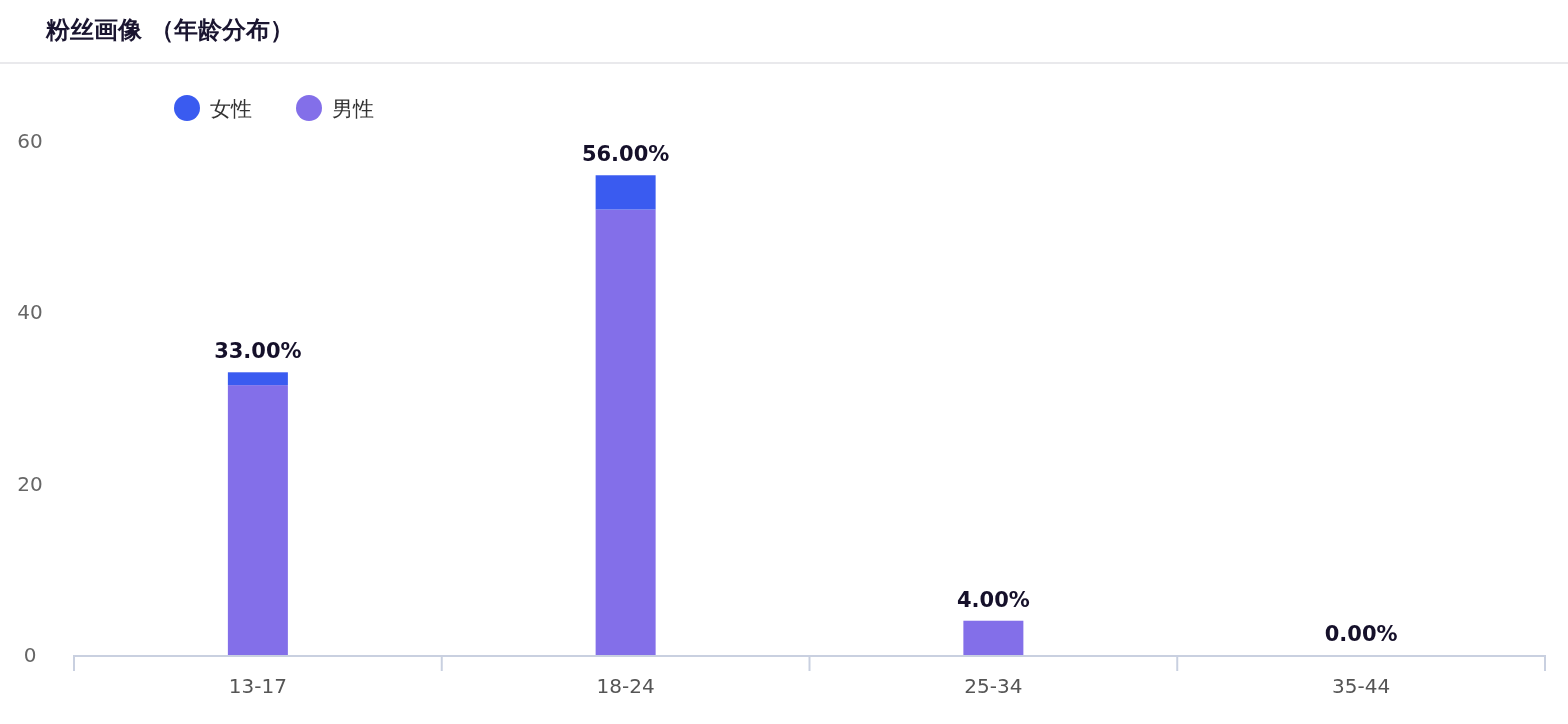 Image resolution: width=1568 pixels, height=724 pixels. What do you see at coordinates (231, 109) in the screenshot?
I see `legend-label: 女性` at bounding box center [231, 109].